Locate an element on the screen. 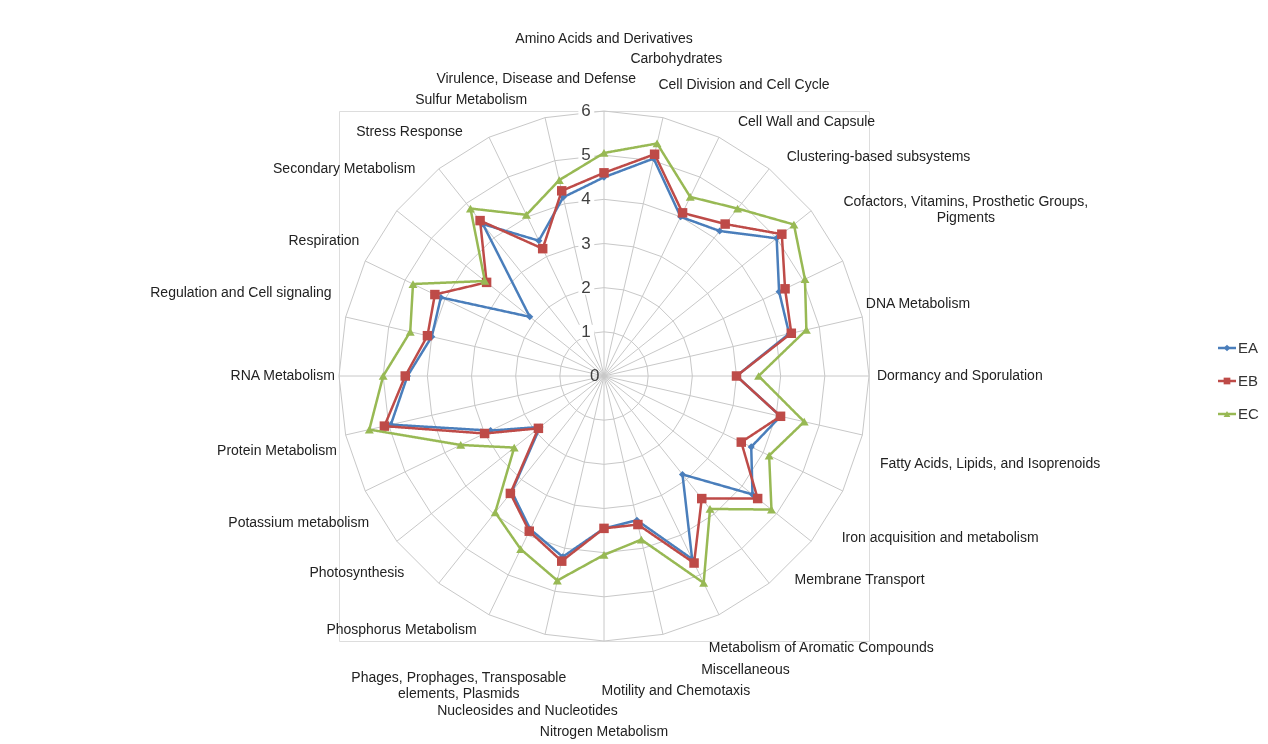  spoke-label: Cell Division and Cell Cycle is located at coordinates (744, 84).